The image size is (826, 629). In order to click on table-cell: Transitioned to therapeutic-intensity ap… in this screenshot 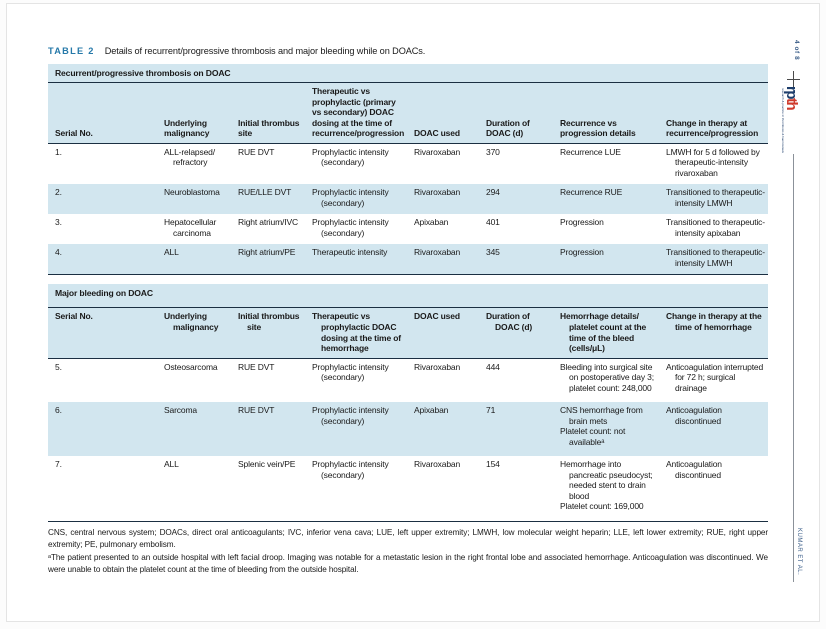, I will do `click(715, 227)`.